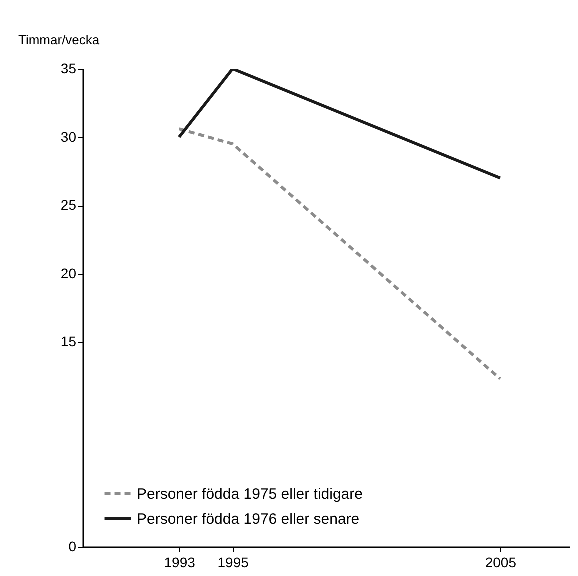  Describe the element at coordinates (68, 205) in the screenshot. I see `y-tick-label: 25` at that location.